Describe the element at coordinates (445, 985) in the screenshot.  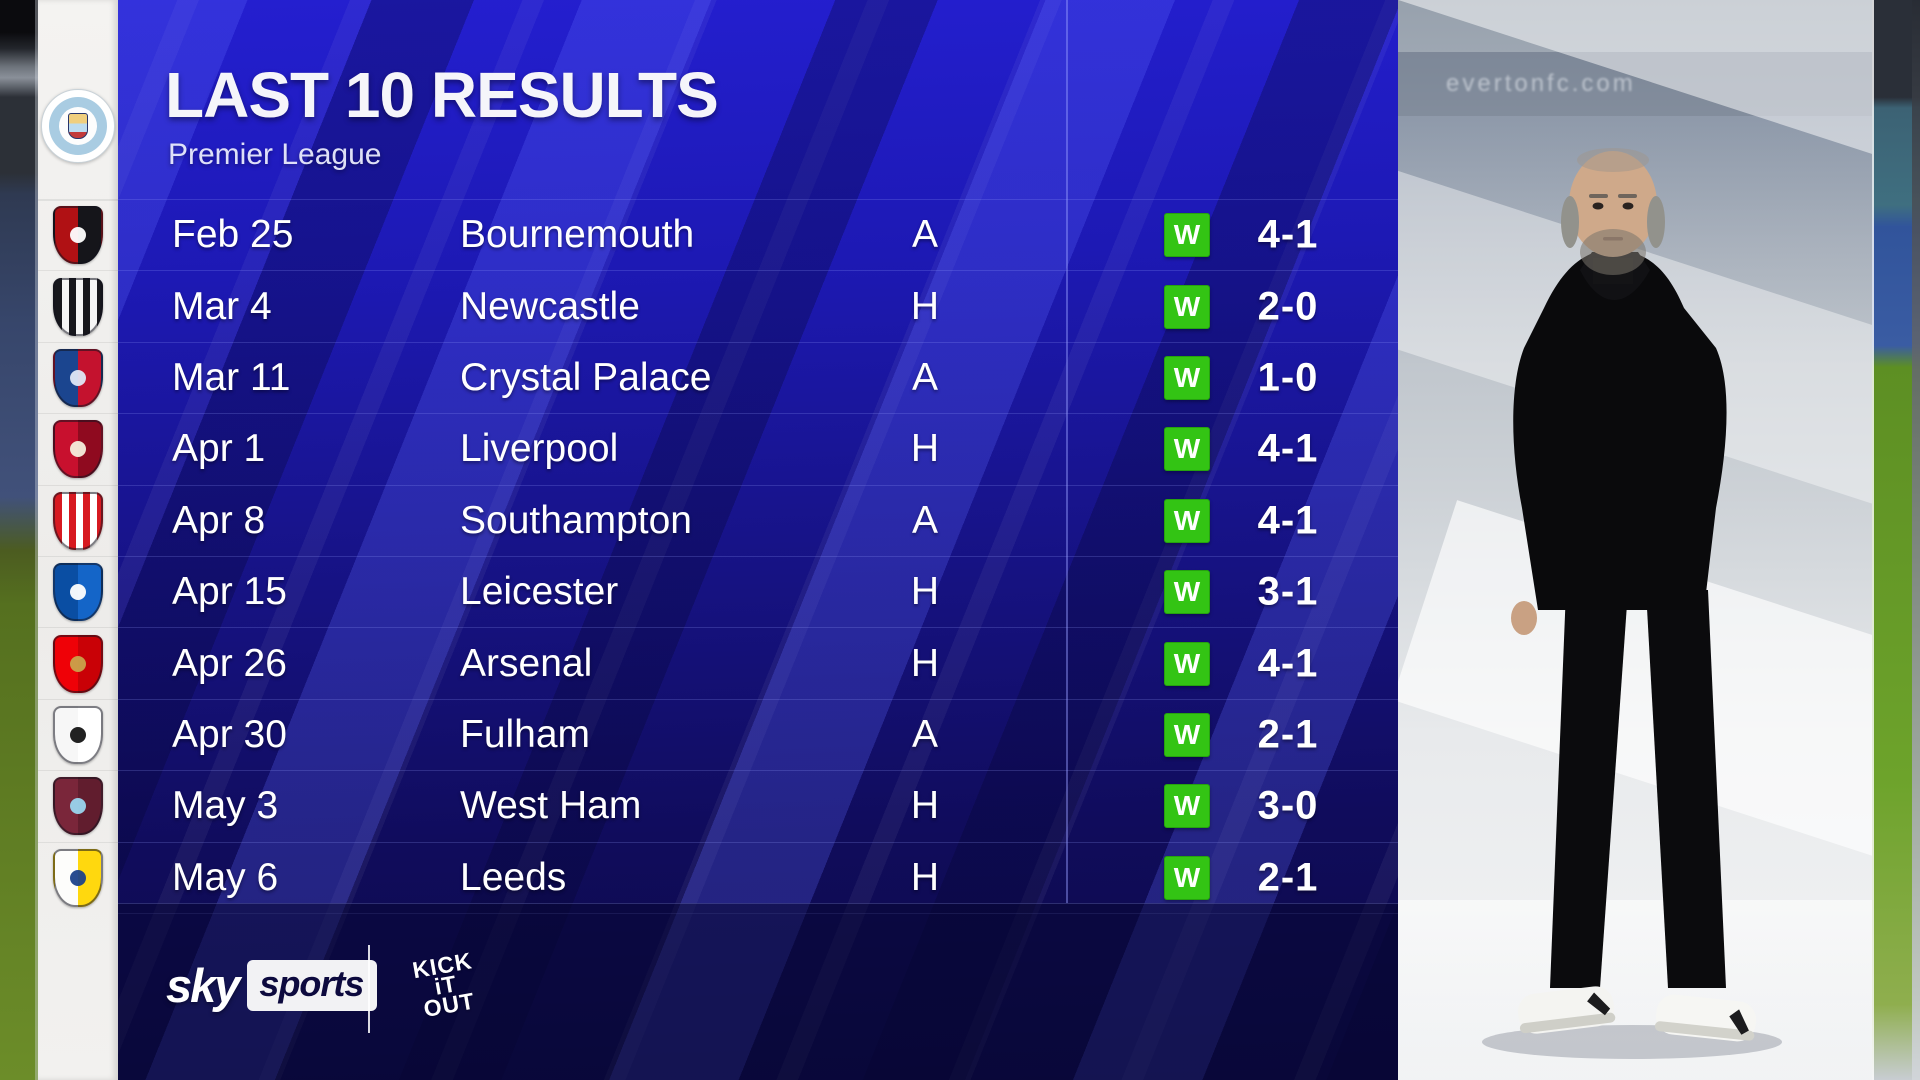
I see `kick-it-out-logo: KICK iT OUT` at that location.